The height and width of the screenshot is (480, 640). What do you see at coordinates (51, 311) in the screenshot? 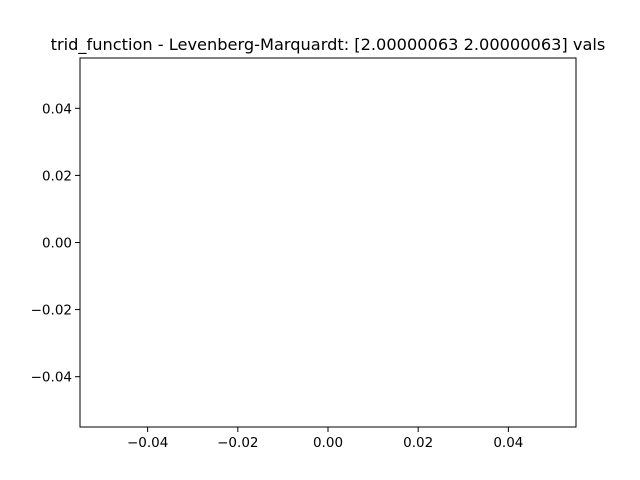
I see `y-tick-label: −0.02` at bounding box center [51, 311].